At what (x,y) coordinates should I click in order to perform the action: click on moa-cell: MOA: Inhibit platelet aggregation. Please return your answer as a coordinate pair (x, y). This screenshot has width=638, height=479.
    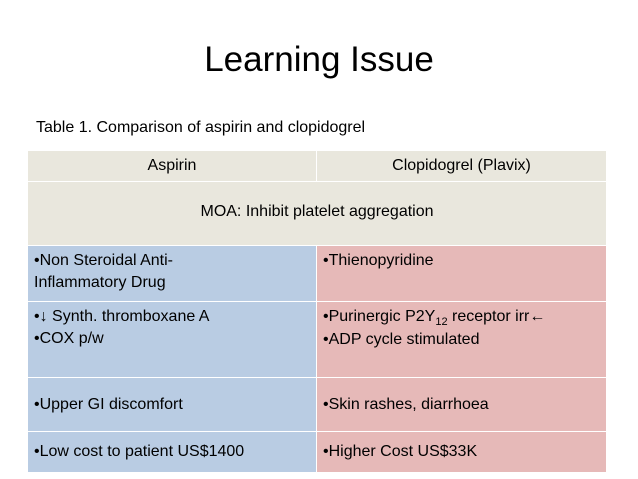
    Looking at the image, I should click on (317, 213).